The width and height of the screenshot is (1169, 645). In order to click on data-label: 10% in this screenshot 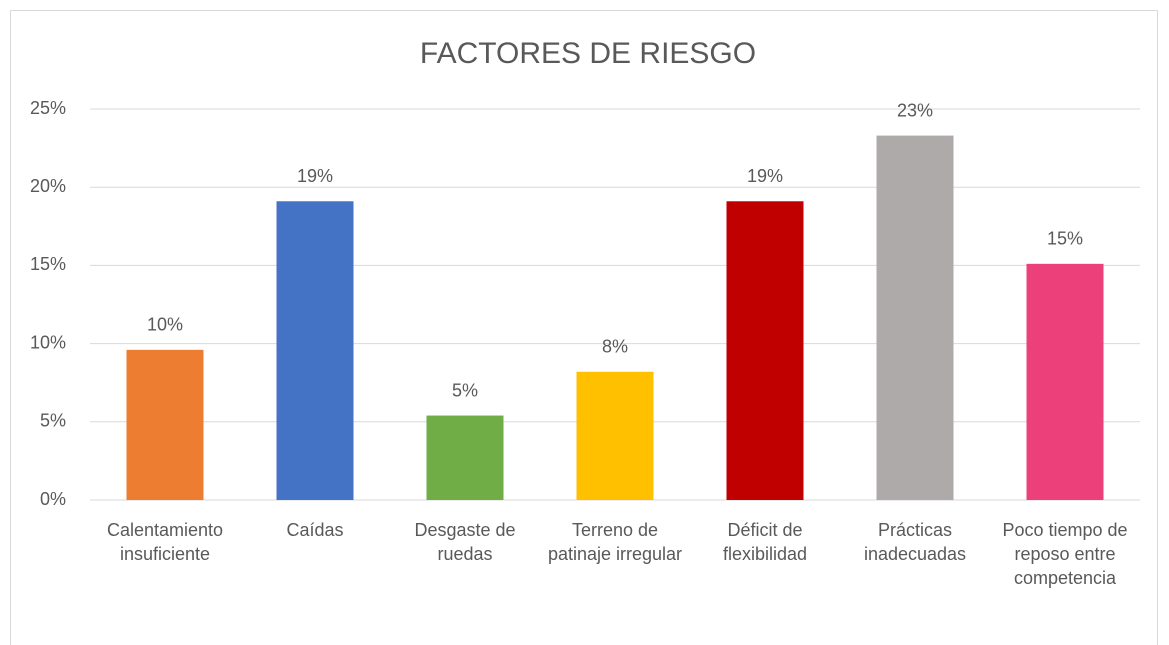, I will do `click(165, 325)`.